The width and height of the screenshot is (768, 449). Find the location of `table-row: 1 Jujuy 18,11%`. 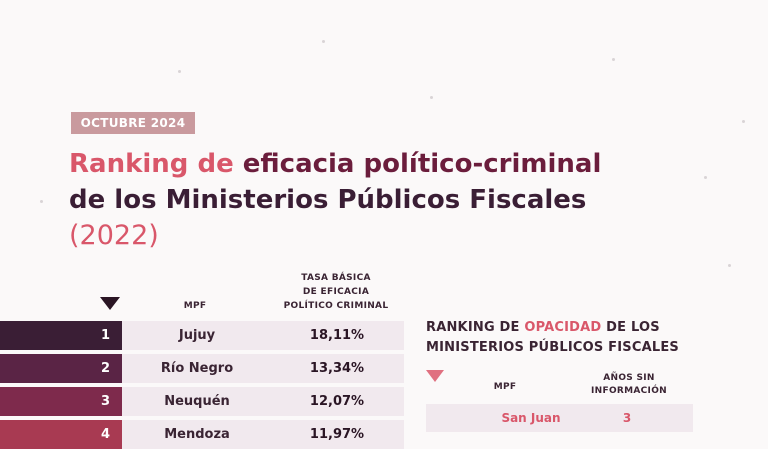

table-row: 1 Jujuy 18,11% is located at coordinates (202, 335).